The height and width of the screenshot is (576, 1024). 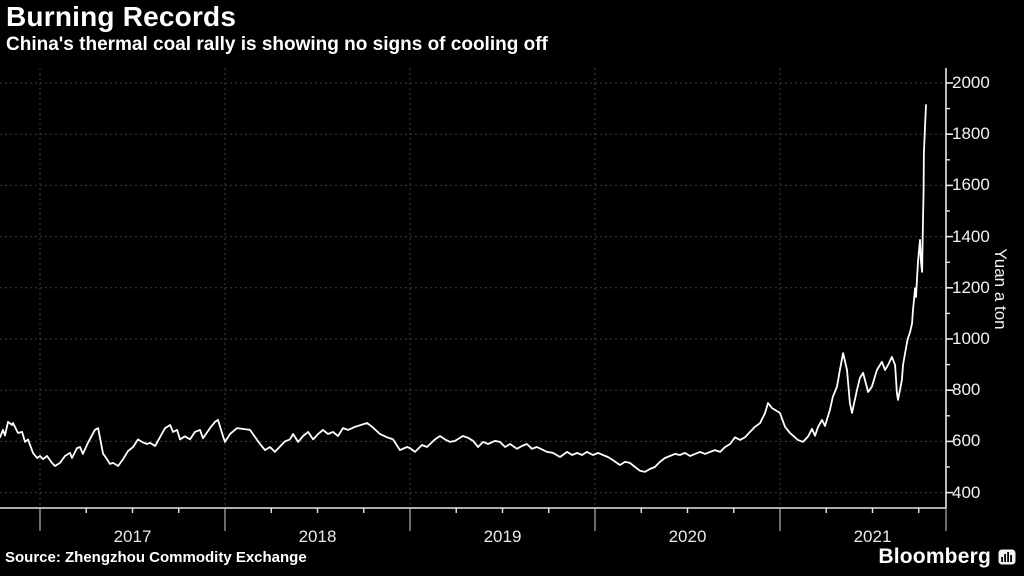 What do you see at coordinates (473, 519) in the screenshot?
I see `x-axis` at bounding box center [473, 519].